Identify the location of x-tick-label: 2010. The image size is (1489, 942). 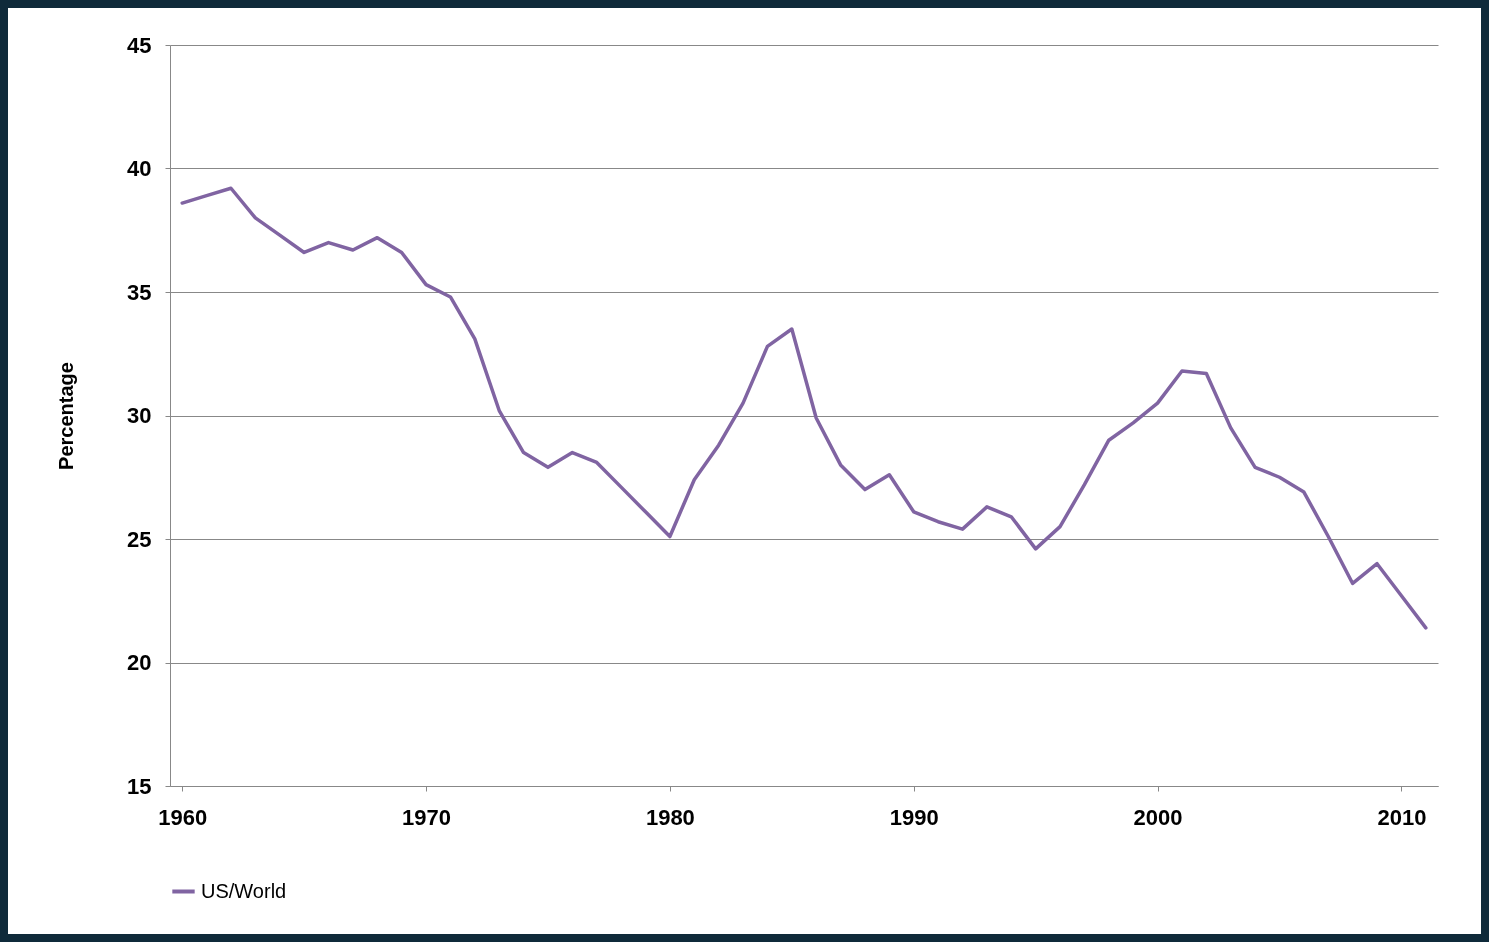
(1402, 817).